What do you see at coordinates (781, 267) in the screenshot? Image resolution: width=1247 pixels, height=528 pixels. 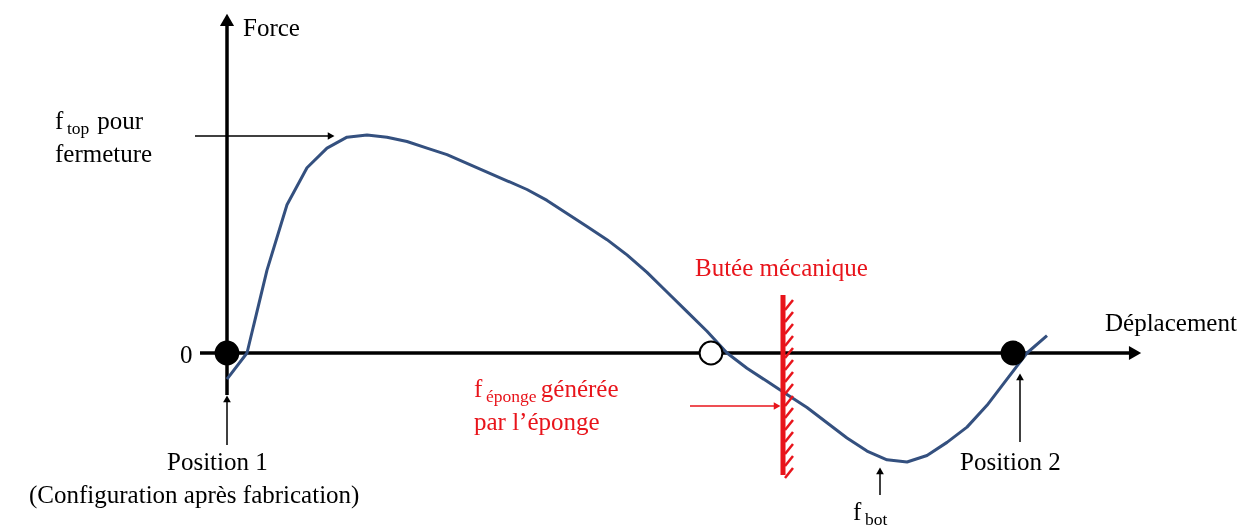 I see `annotation: Butée mécanique` at bounding box center [781, 267].